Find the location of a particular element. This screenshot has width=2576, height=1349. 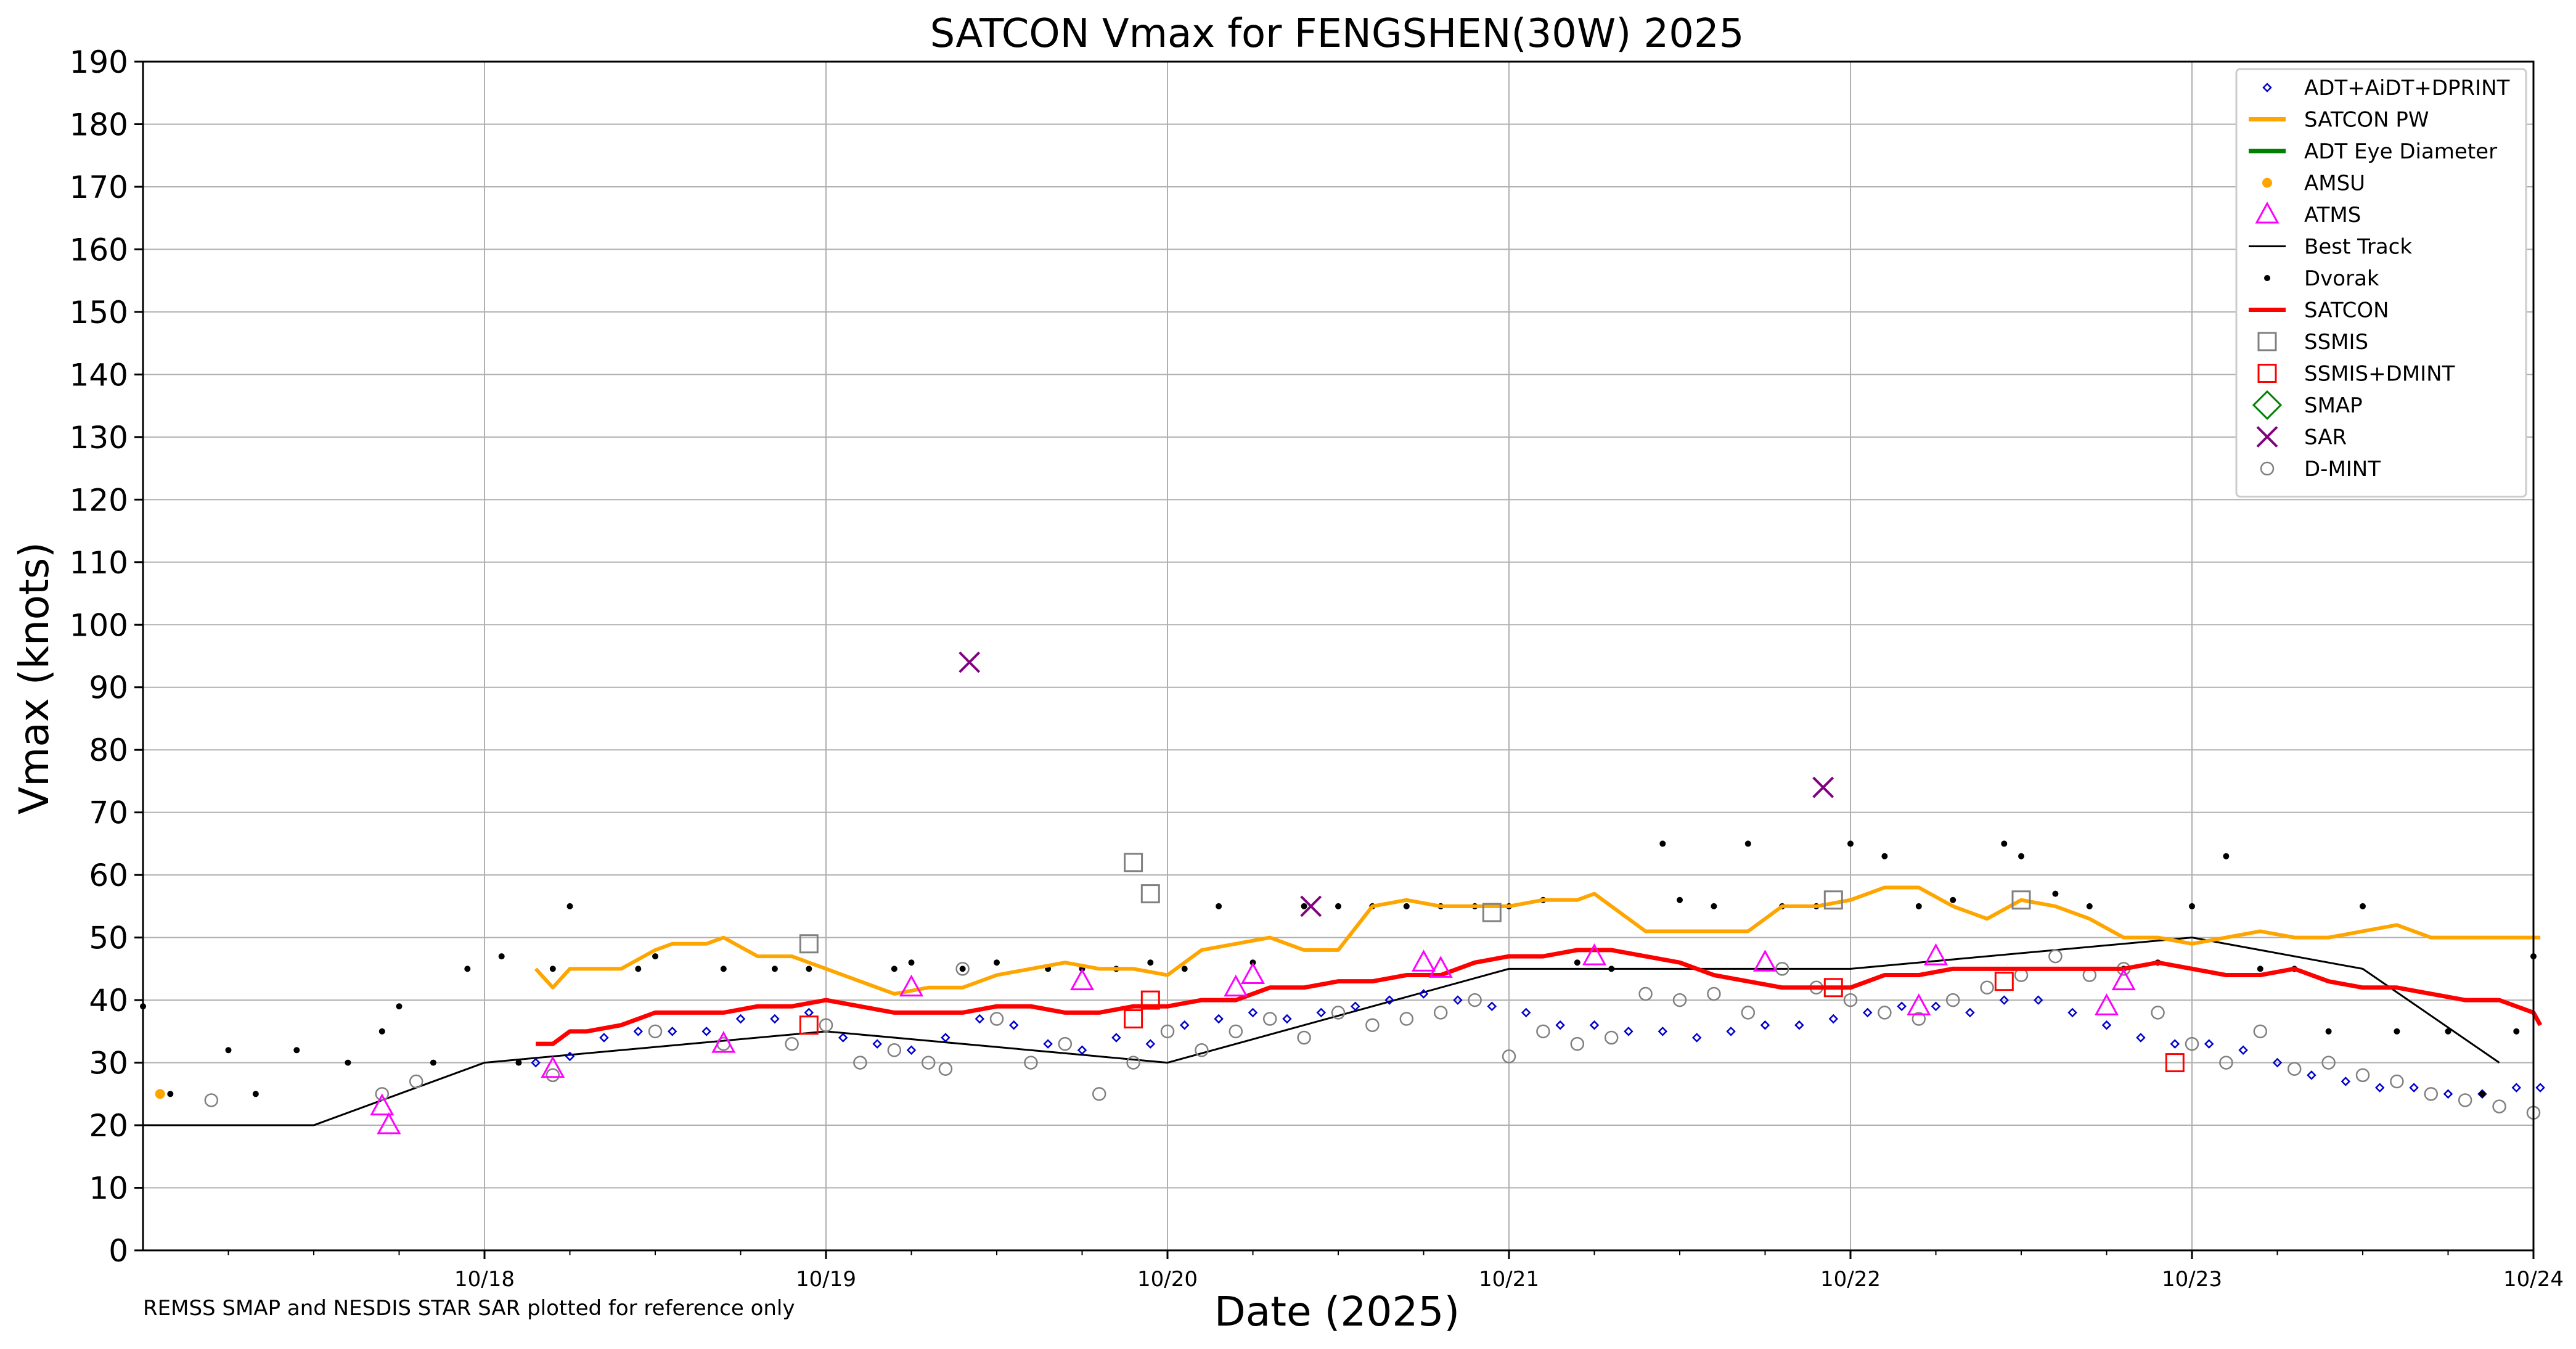

legend-label: ADT+AiDT+DPRINT is located at coordinates (2407, 88).